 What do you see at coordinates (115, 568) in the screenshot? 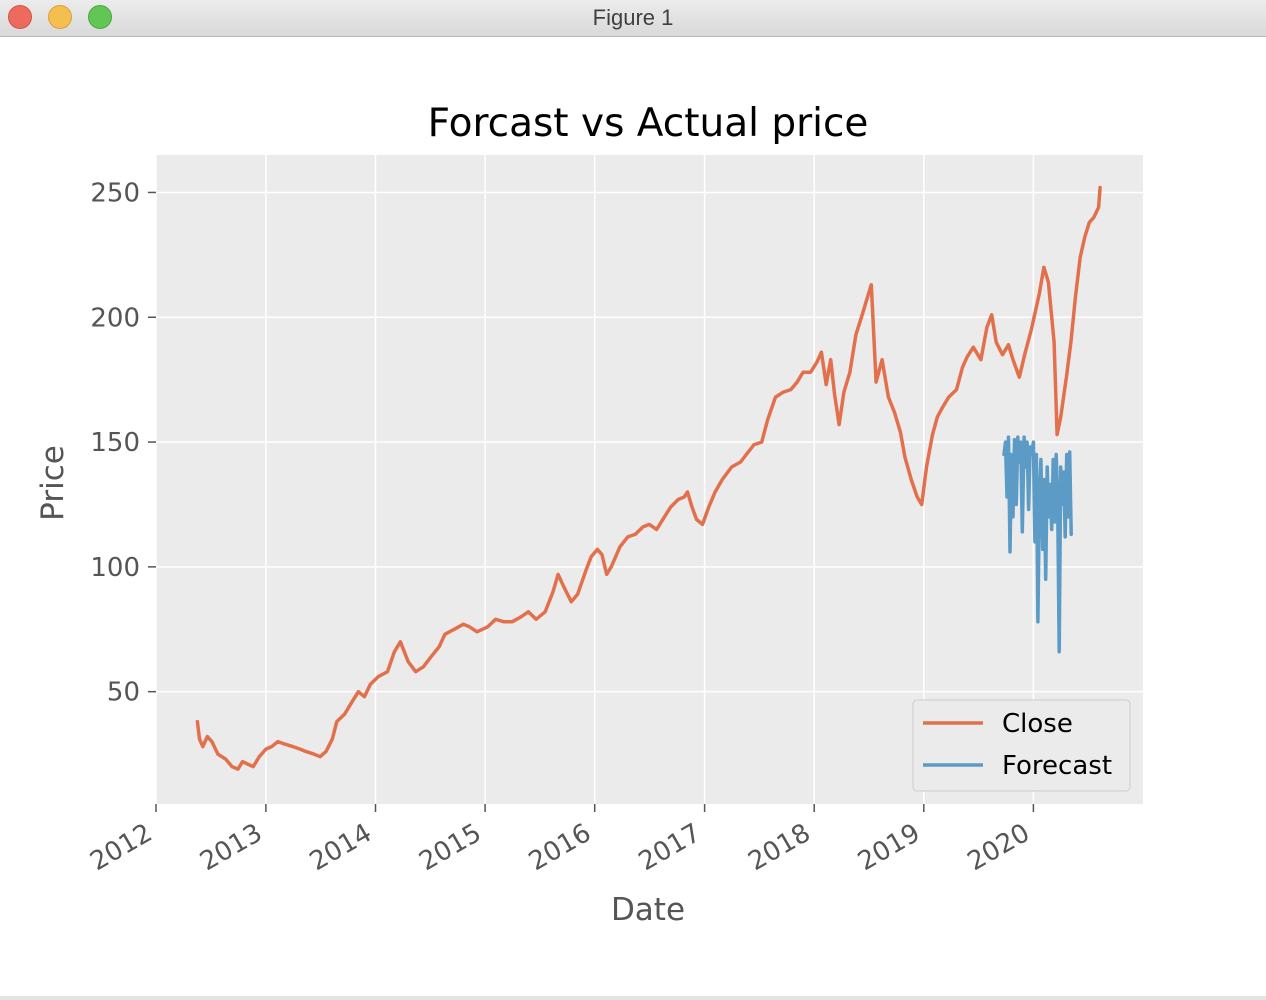
I see `y-tick-label: 100` at bounding box center [115, 568].